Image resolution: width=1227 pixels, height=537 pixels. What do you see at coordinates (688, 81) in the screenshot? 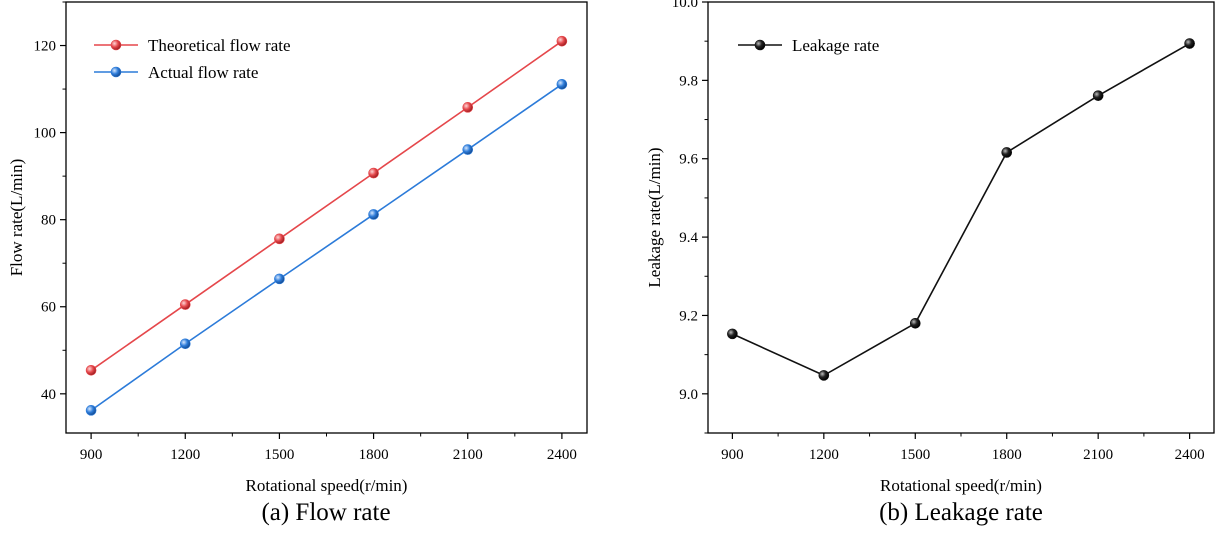
I see `y-tick-label: 9.8` at bounding box center [688, 81].